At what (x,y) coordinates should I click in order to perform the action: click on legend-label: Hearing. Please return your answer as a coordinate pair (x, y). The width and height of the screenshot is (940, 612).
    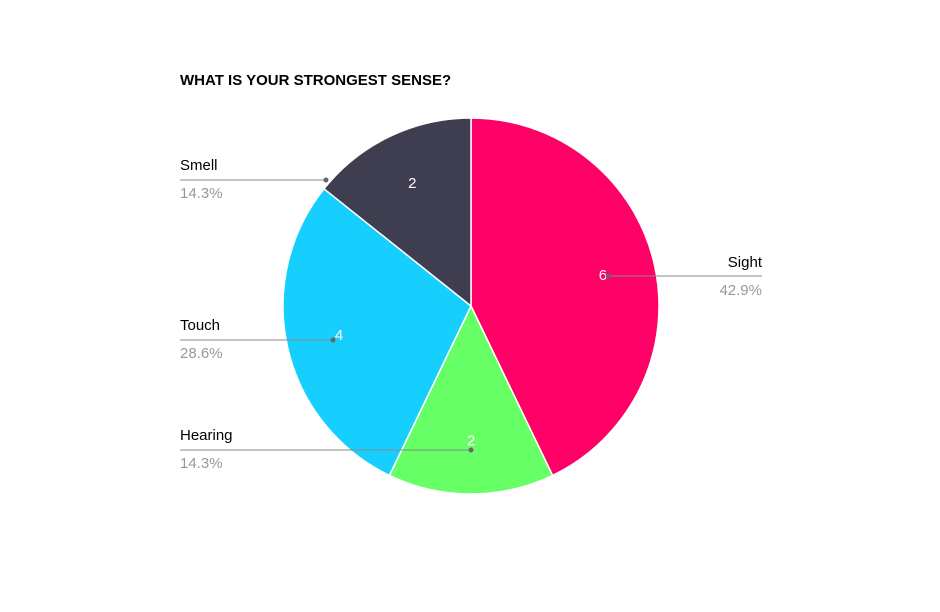
    Looking at the image, I should click on (206, 435).